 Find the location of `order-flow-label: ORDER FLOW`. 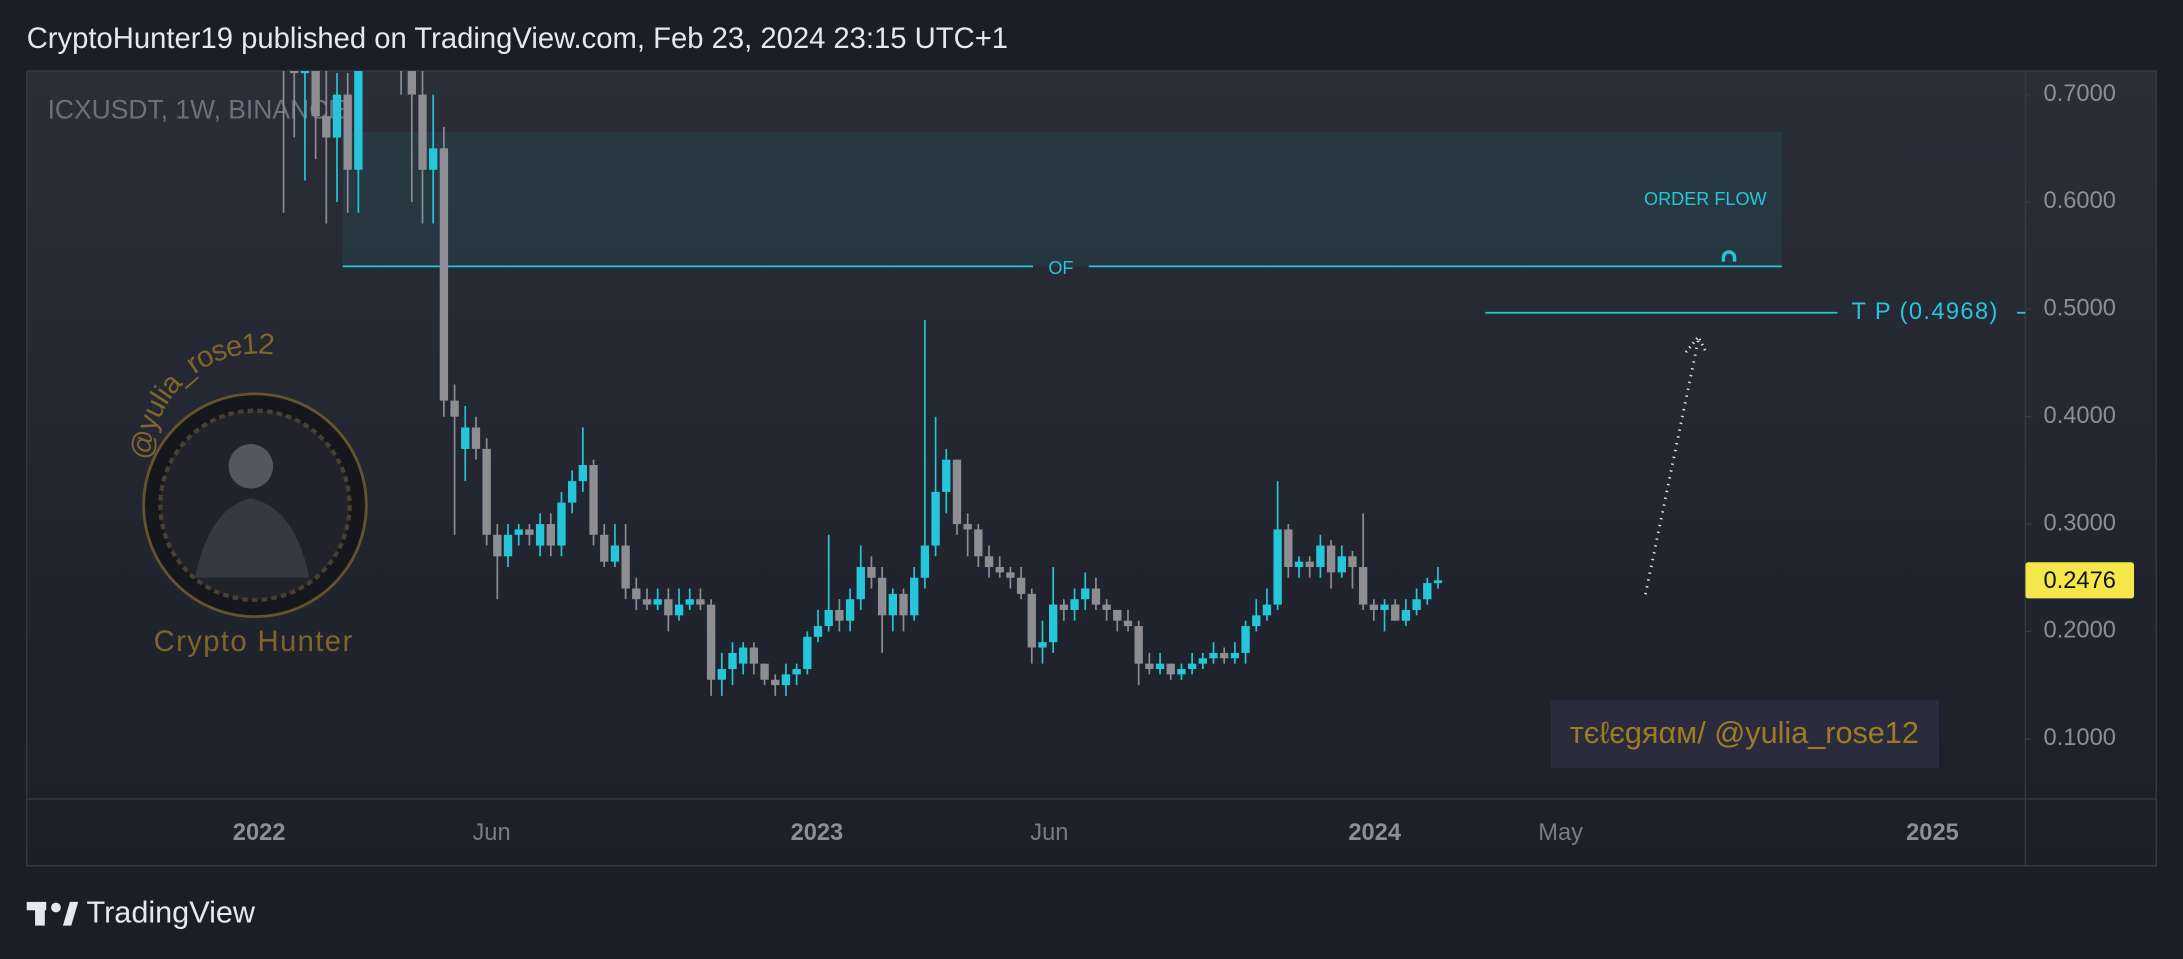

order-flow-label: ORDER FLOW is located at coordinates (1705, 199).